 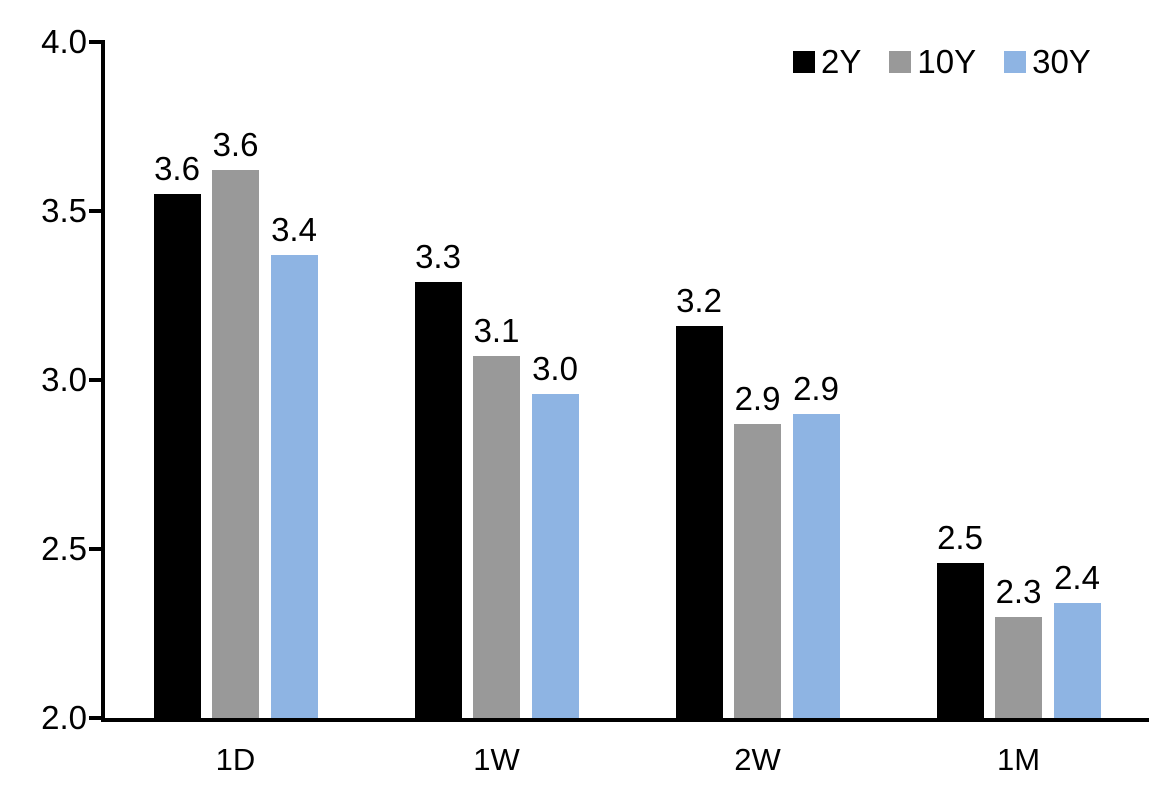 What do you see at coordinates (1018, 759) in the screenshot?
I see `x-category-label-1m: 1M` at bounding box center [1018, 759].